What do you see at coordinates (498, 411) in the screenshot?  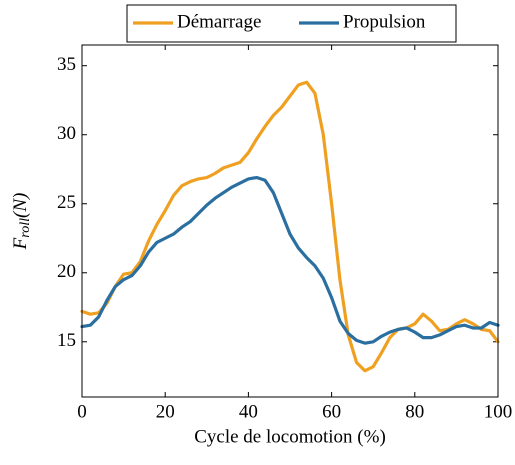 I see `x-tick-label: 100` at bounding box center [498, 411].